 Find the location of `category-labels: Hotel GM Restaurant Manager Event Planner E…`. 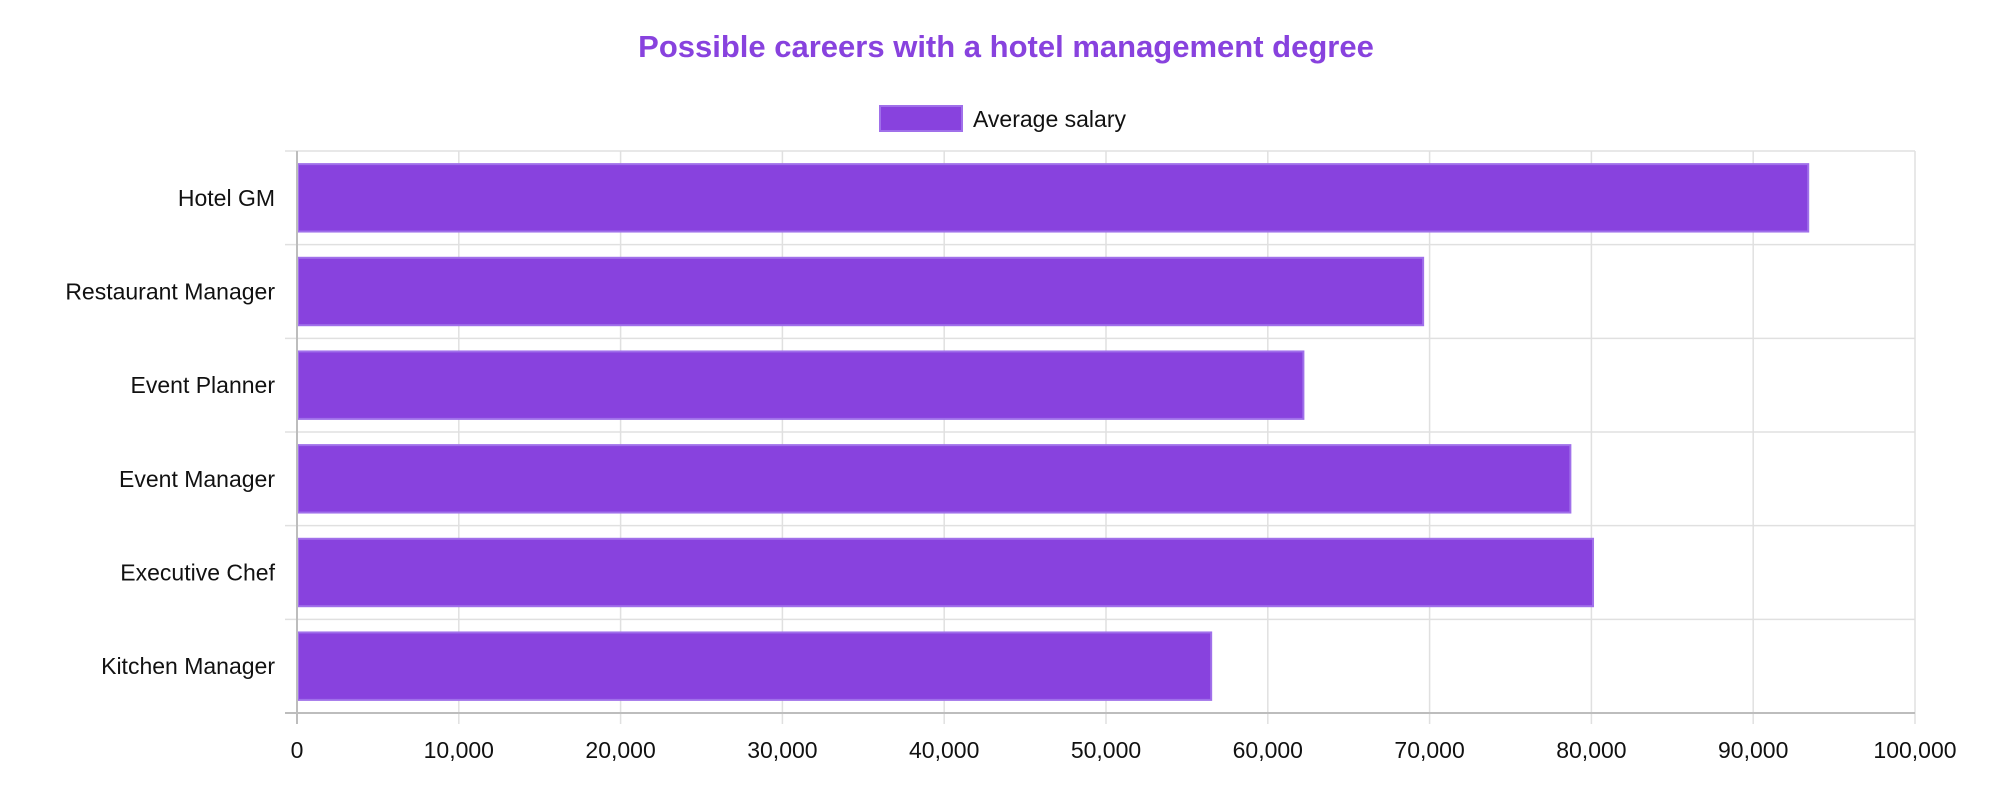

category-labels: Hotel GM Restaurant Manager Event Planner E… is located at coordinates (170, 432).